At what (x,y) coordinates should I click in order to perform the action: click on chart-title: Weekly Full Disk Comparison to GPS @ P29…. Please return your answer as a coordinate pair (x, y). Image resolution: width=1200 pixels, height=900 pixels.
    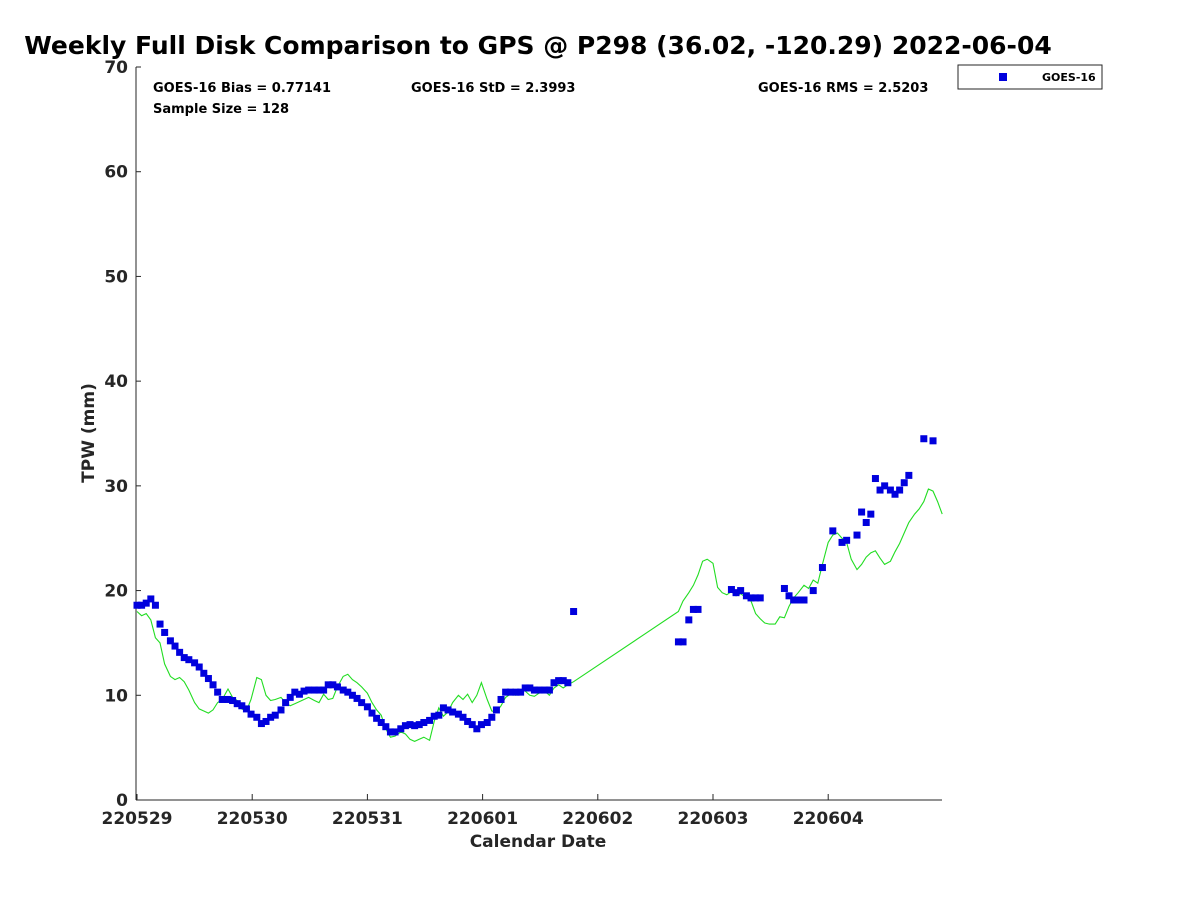
    Looking at the image, I should click on (537, 45).